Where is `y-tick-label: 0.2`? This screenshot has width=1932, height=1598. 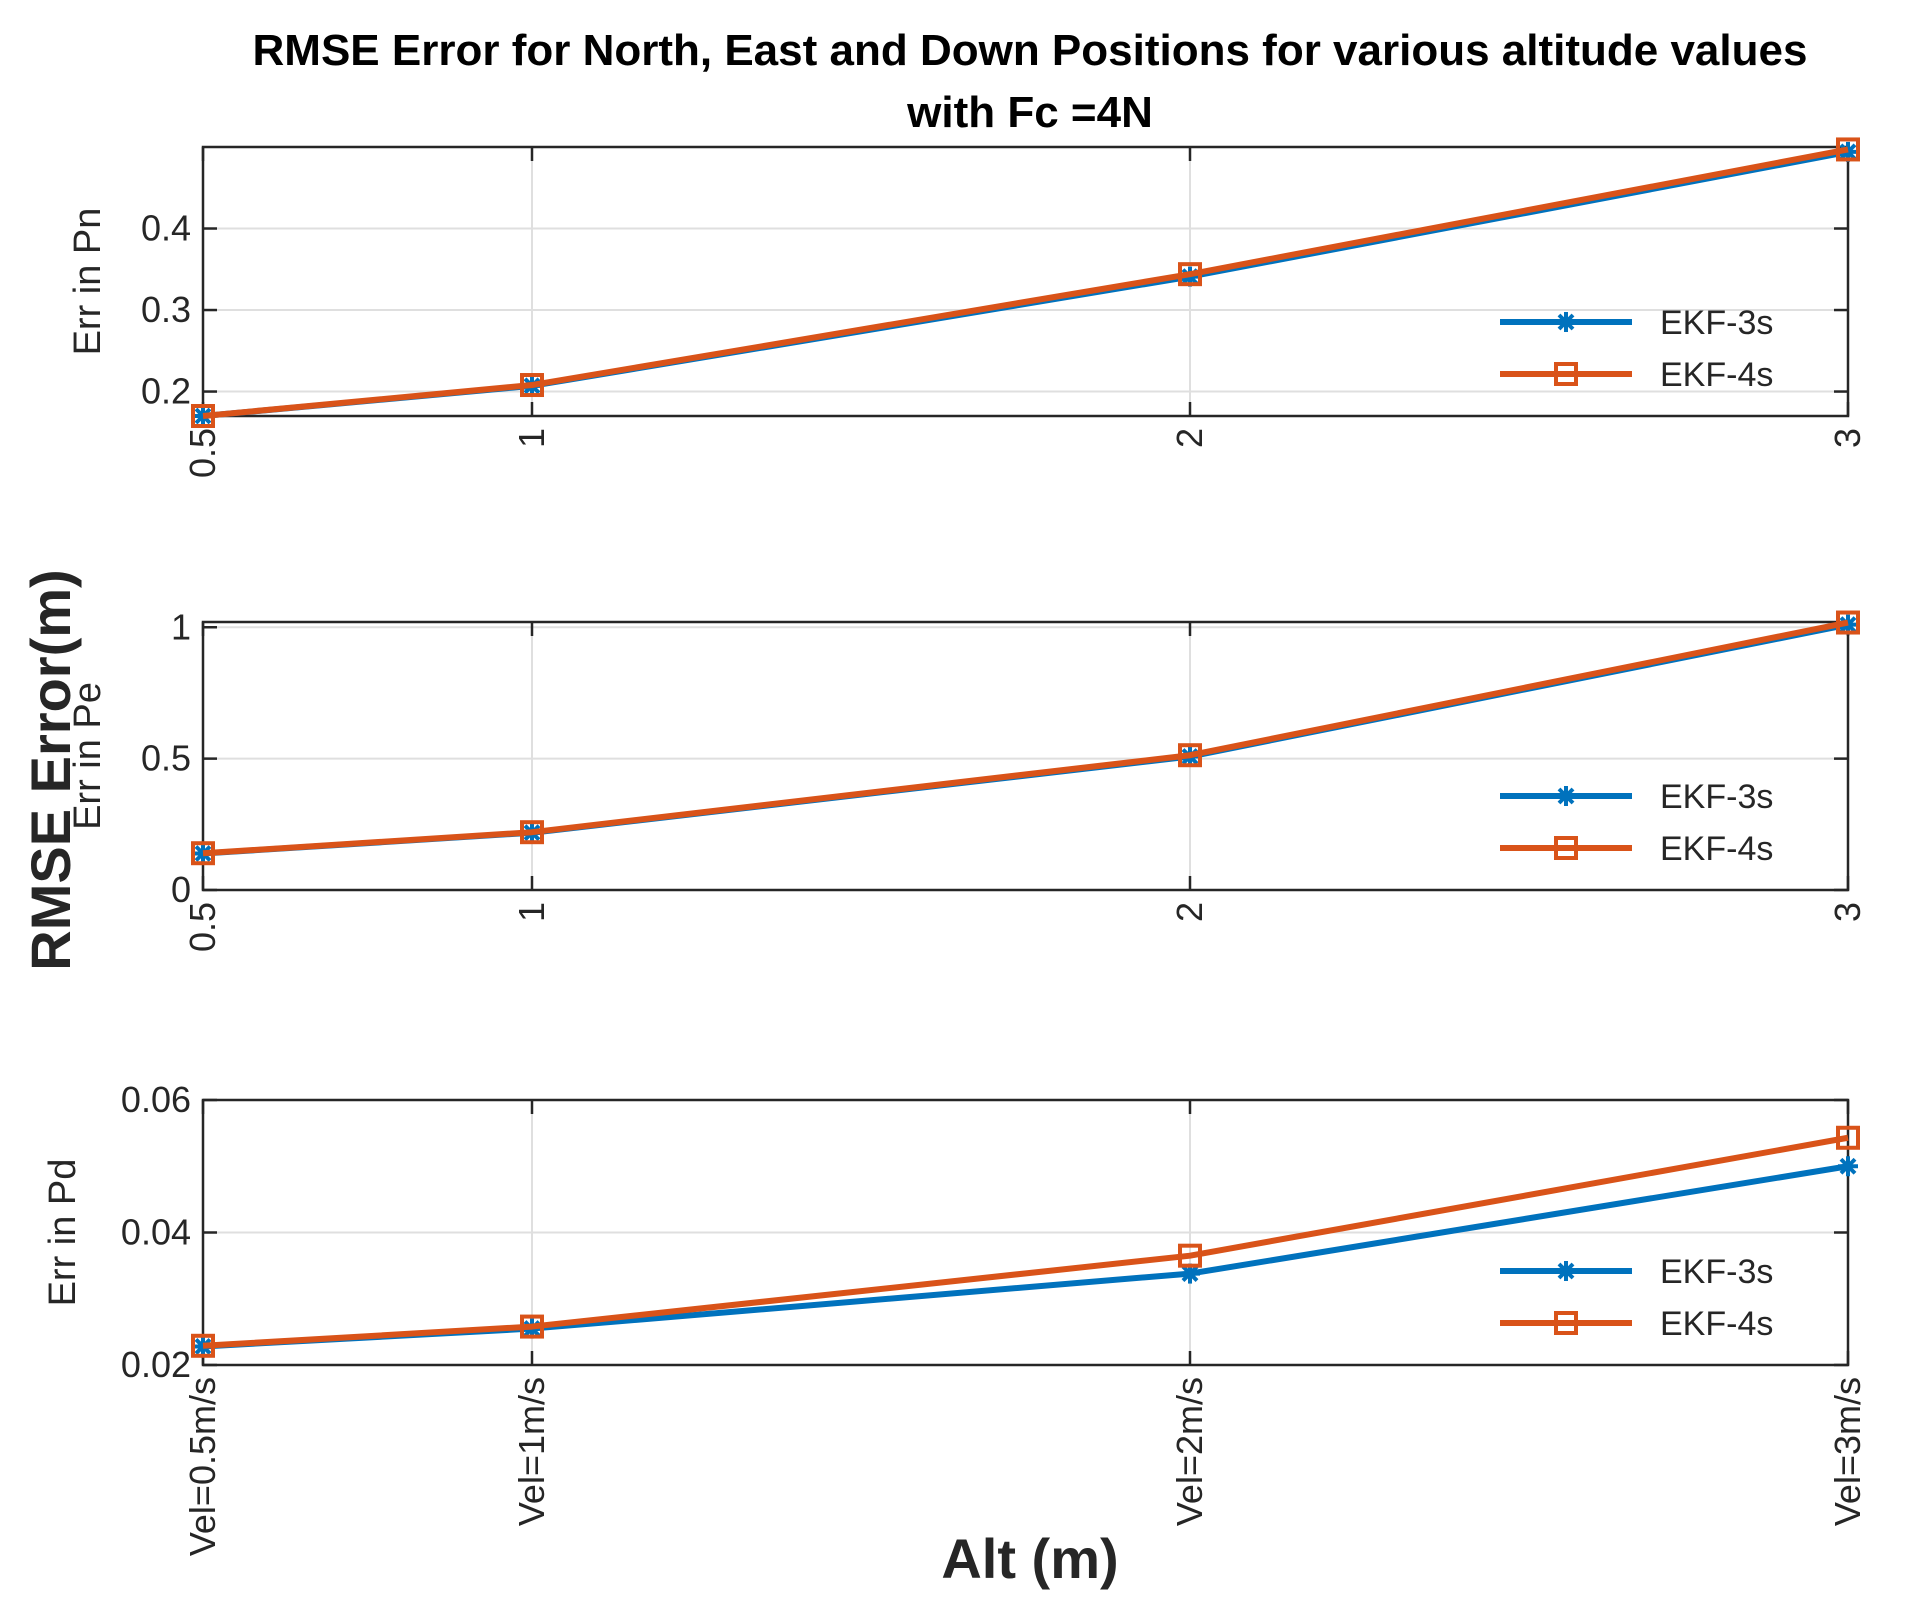 y-tick-label: 0.2 is located at coordinates (166, 391).